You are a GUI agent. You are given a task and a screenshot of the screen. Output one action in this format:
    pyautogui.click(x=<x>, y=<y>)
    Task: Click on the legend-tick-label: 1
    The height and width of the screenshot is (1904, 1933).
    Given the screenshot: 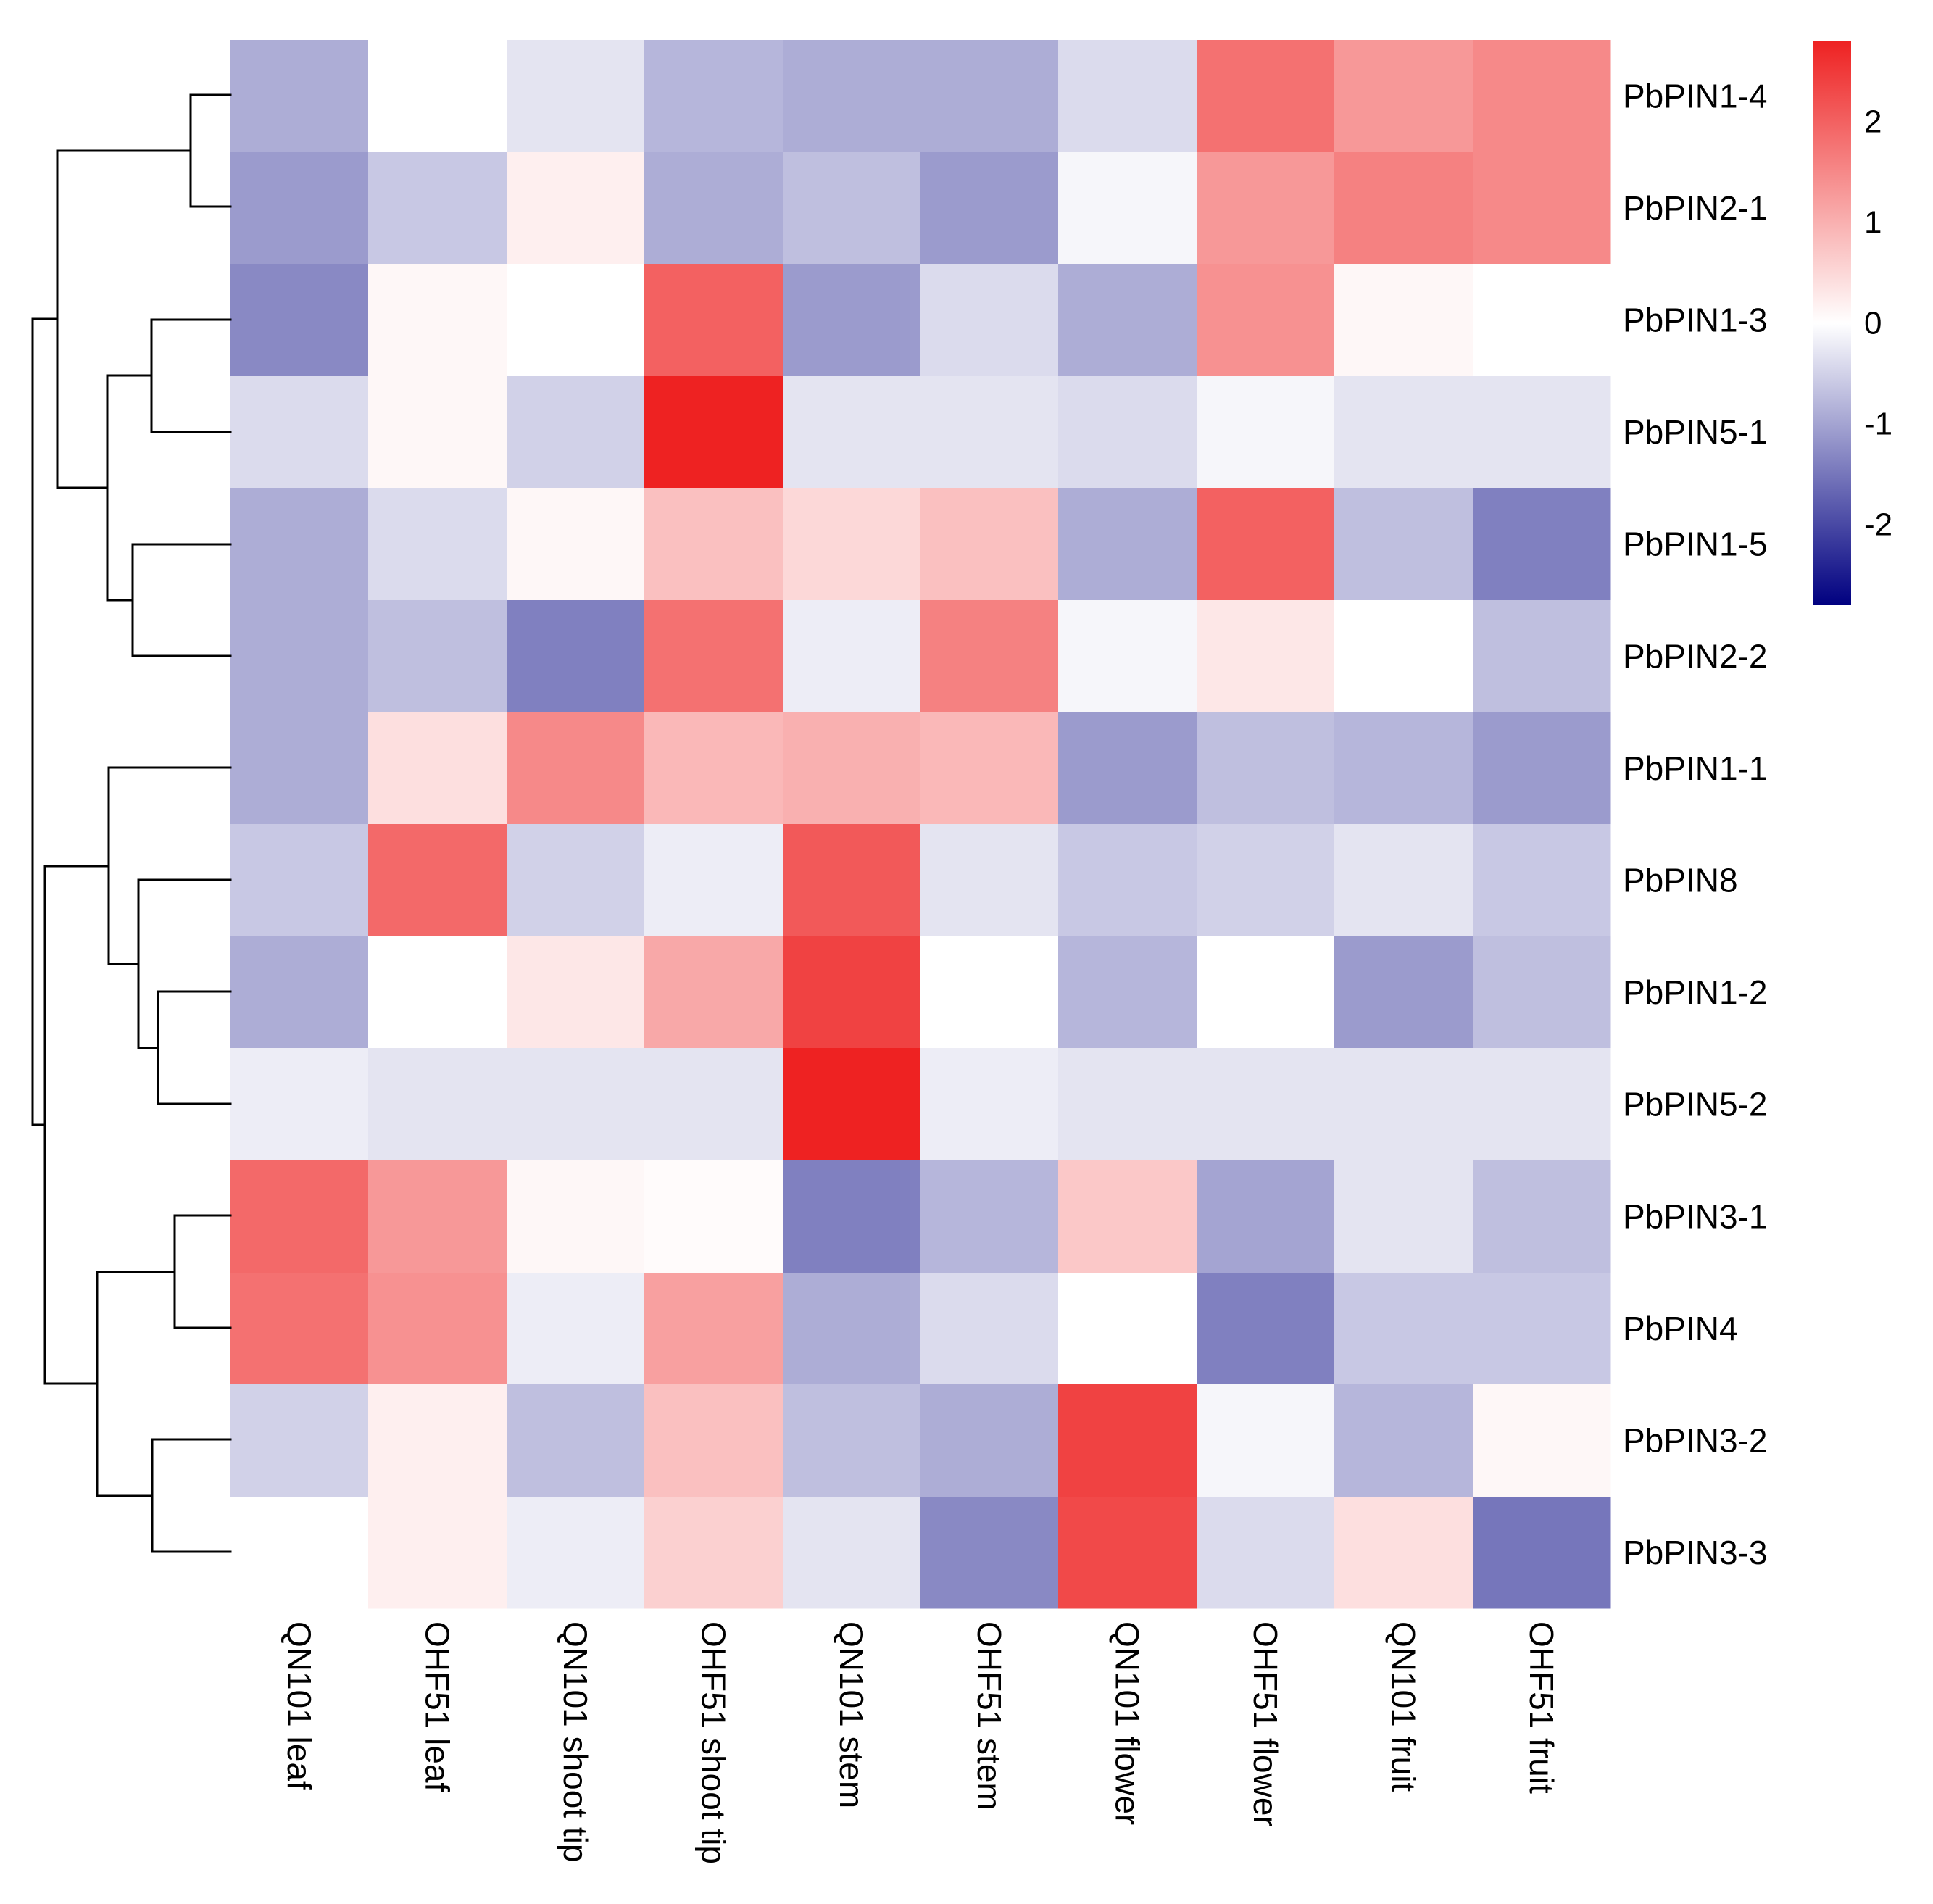 What is the action you would take?
    pyautogui.click(x=1873, y=223)
    